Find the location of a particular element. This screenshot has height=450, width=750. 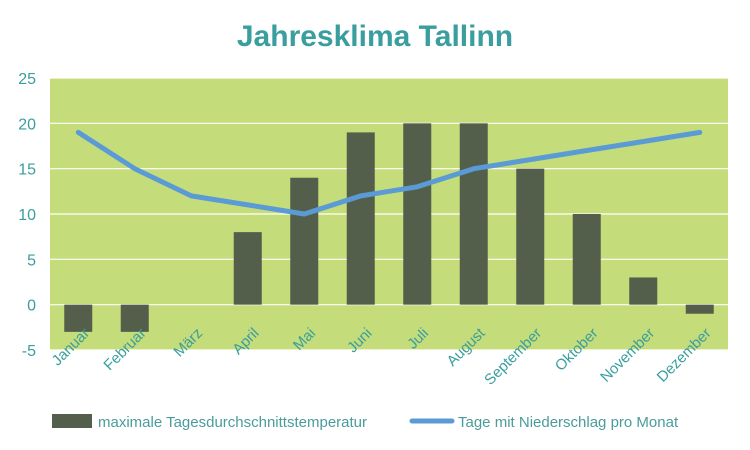

chart-title: Jahresklima Tallinn is located at coordinates (375, 36).